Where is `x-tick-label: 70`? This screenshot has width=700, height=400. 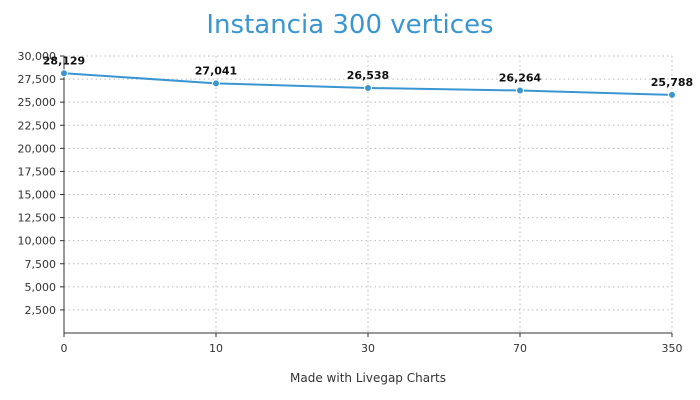 x-tick-label: 70 is located at coordinates (520, 348).